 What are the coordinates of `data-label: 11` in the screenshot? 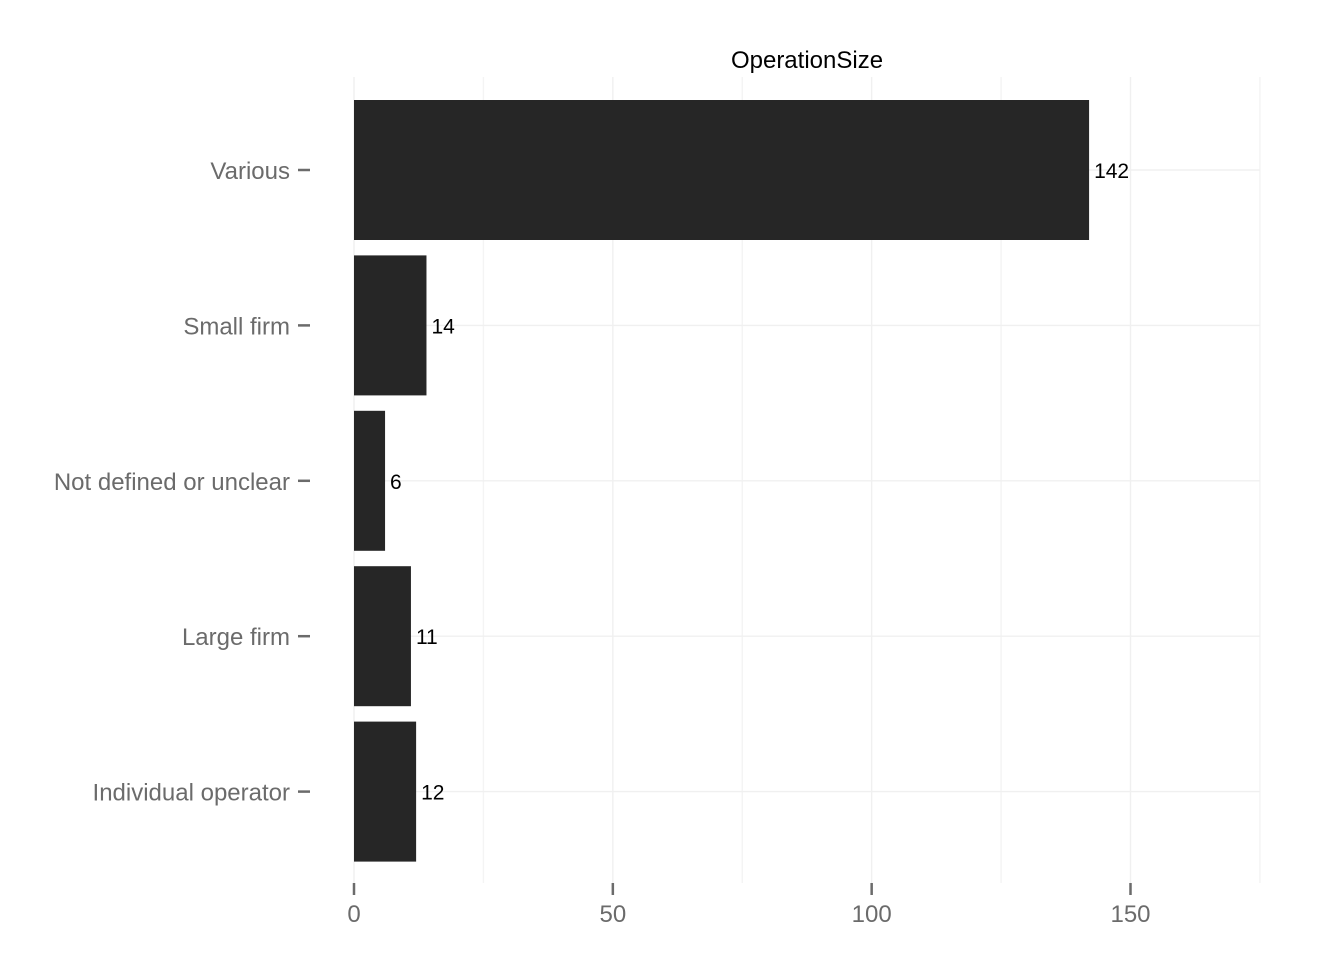 It's located at (427, 637).